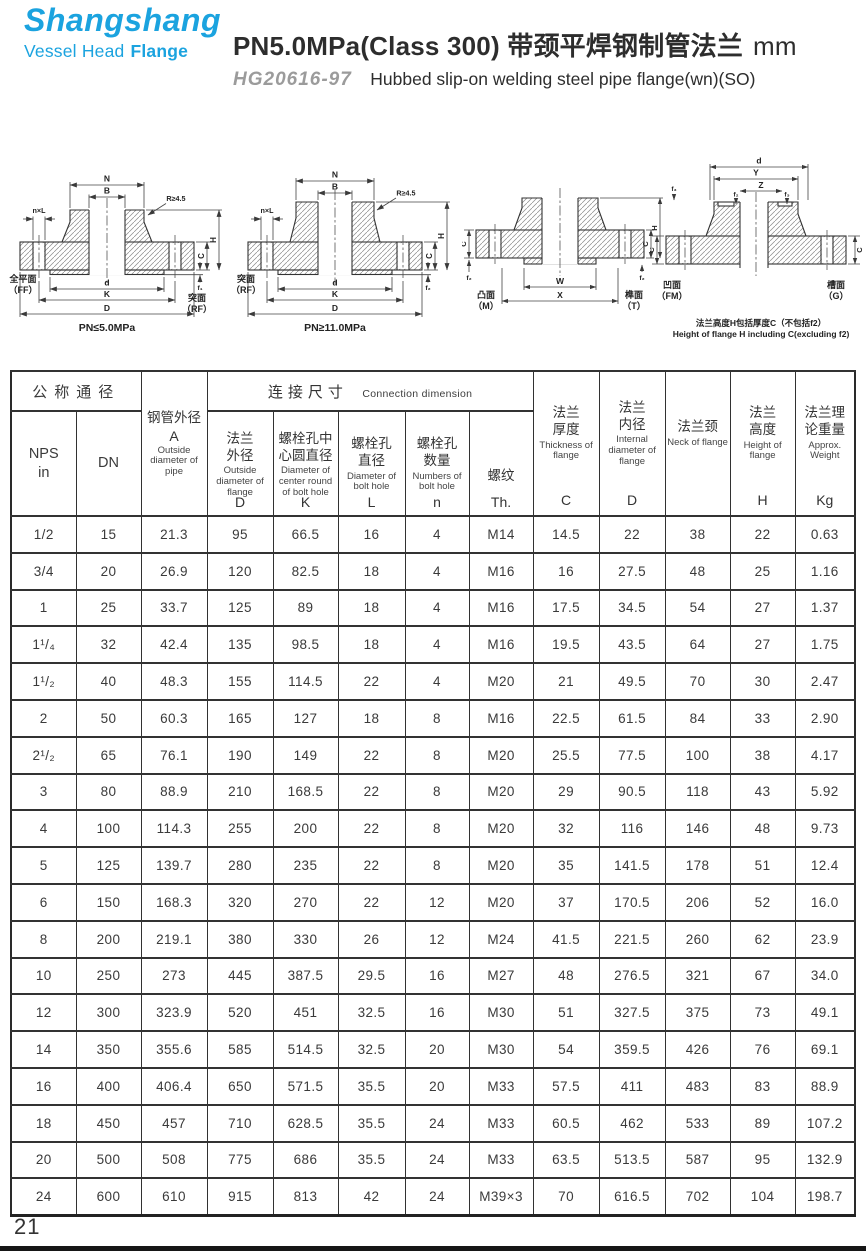  What do you see at coordinates (174, 417) in the screenshot?
I see `pipe-od-cn: 钢管外径` at bounding box center [174, 417].